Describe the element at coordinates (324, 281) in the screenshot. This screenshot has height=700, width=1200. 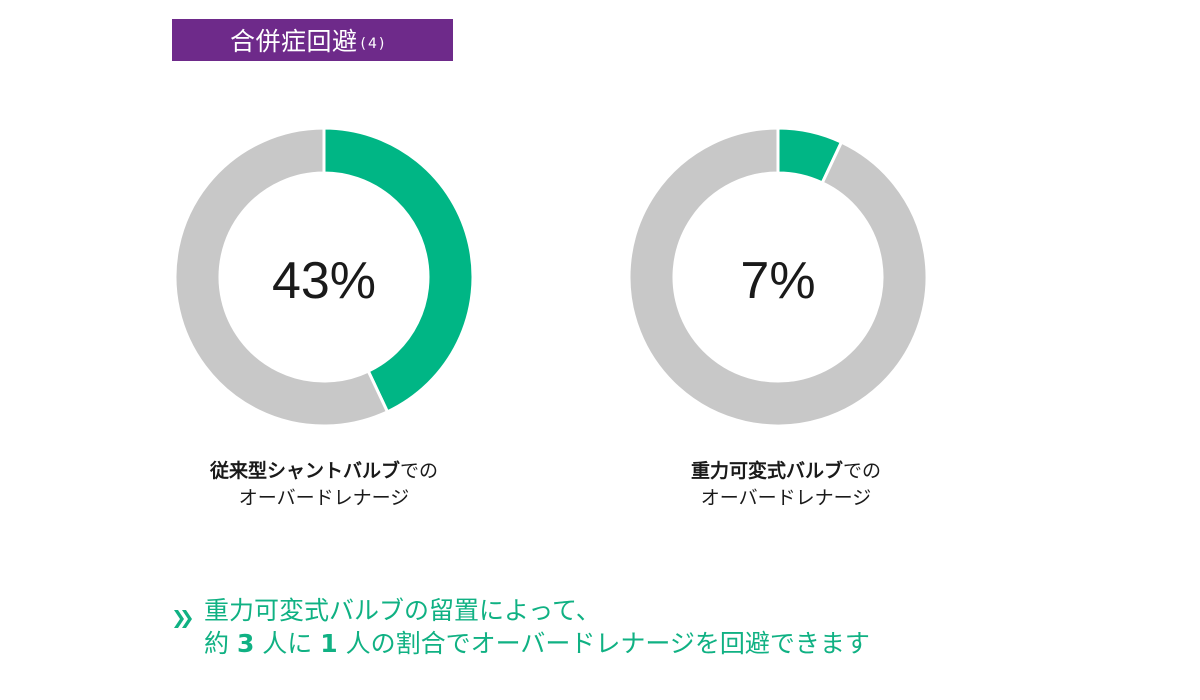
I see `donut-center-label: 43%` at that location.